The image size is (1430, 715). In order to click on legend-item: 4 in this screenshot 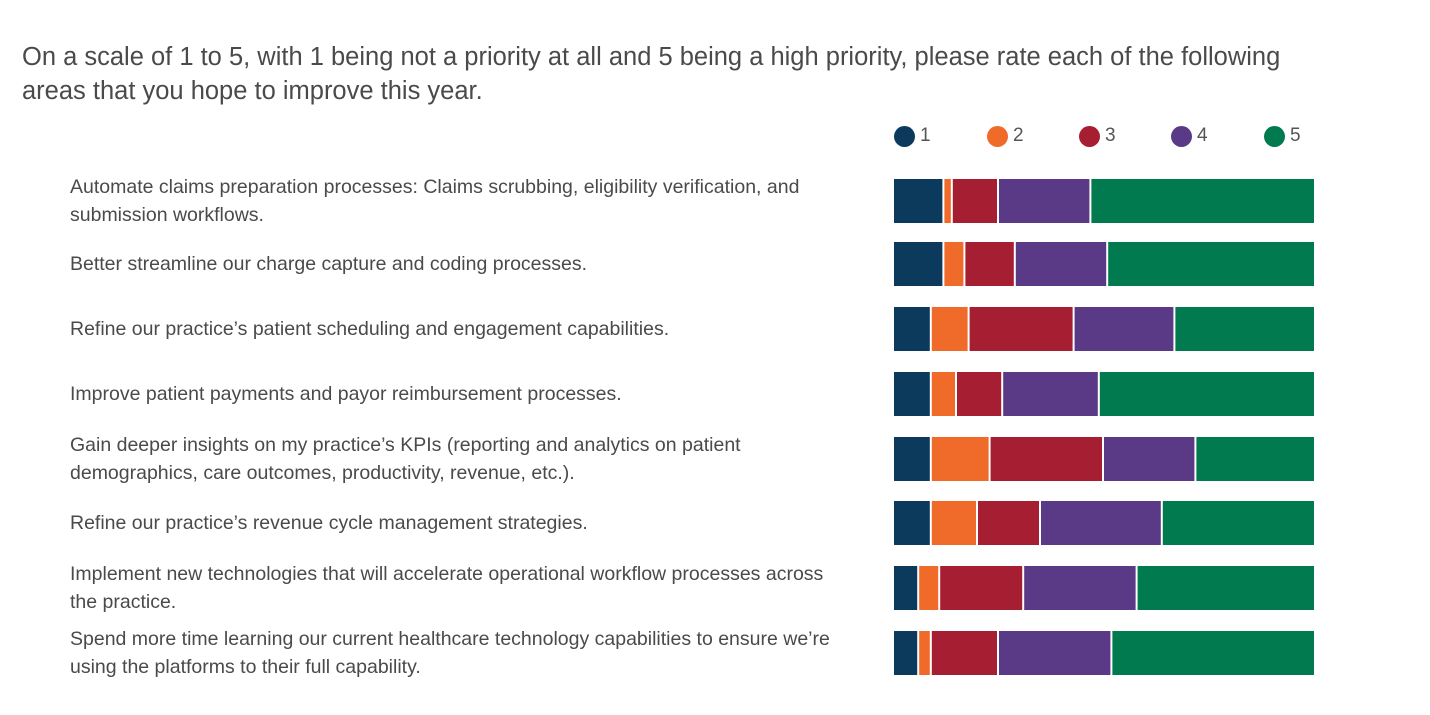, I will do `click(1189, 136)`.